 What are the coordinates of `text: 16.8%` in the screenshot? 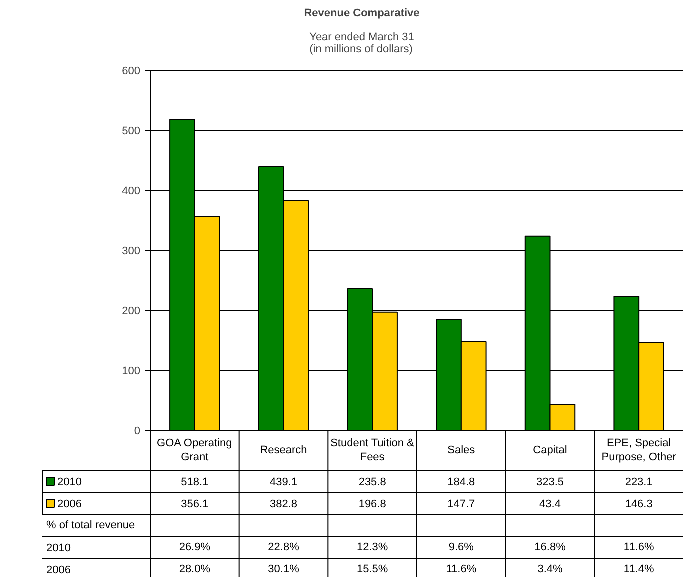 It's located at (550, 548).